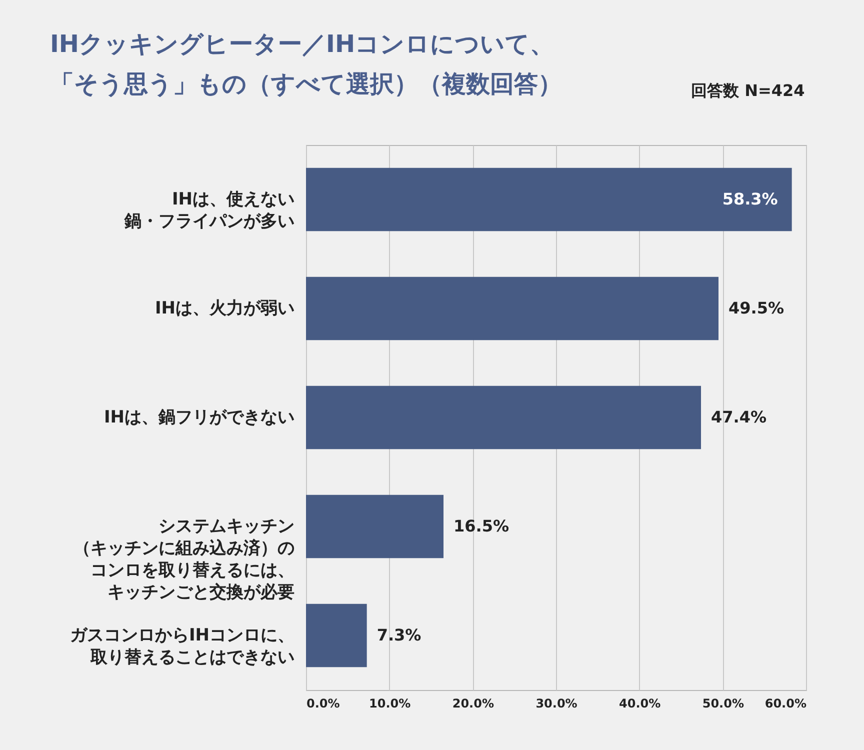 Image resolution: width=864 pixels, height=750 pixels. I want to click on x-tick-label: 30.0%, so click(557, 703).